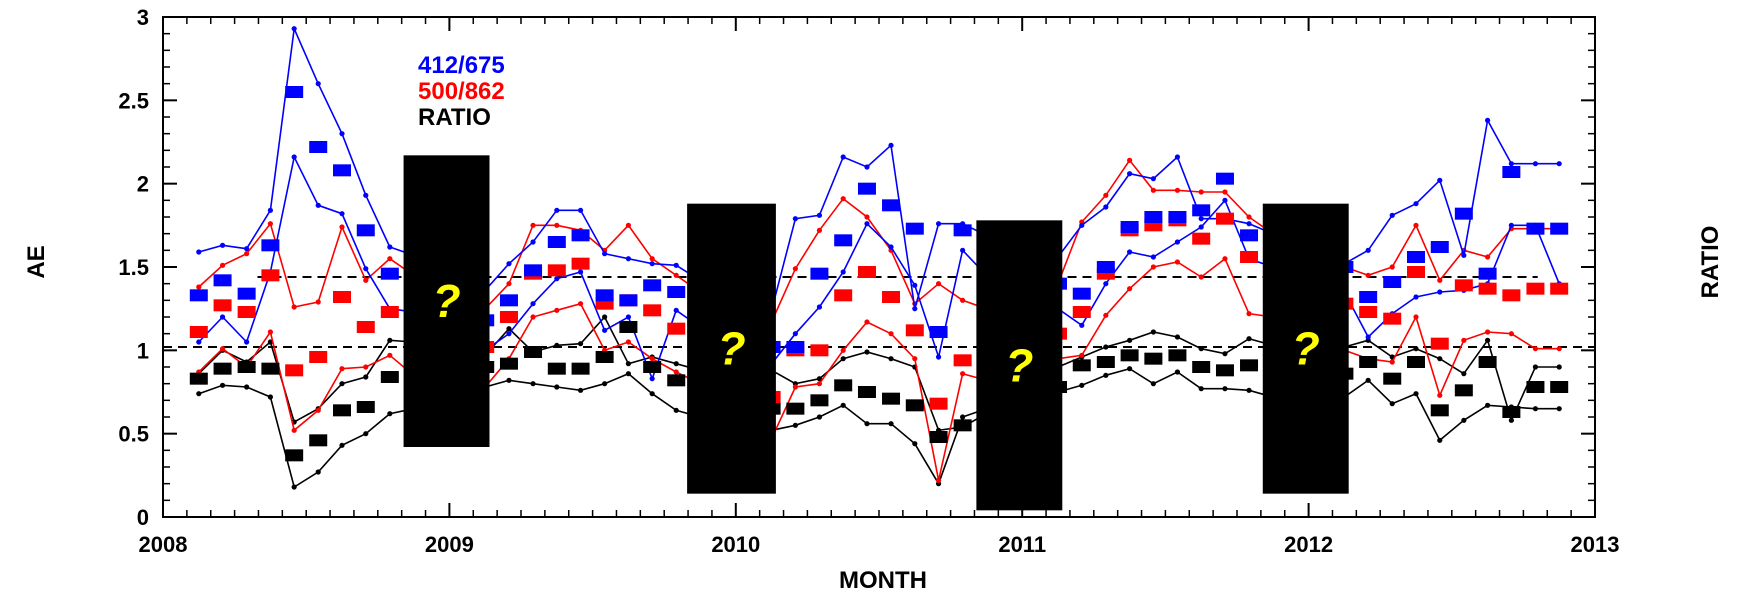 The width and height of the screenshot is (1740, 593). Describe the element at coordinates (143, 517) in the screenshot. I see `y-tick-label: 0` at that location.